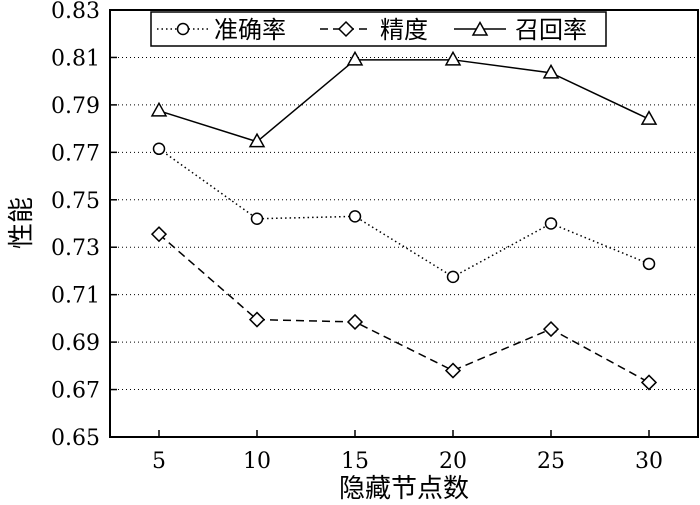  Describe the element at coordinates (346, 29) in the screenshot. I see `diamond-marker` at that location.